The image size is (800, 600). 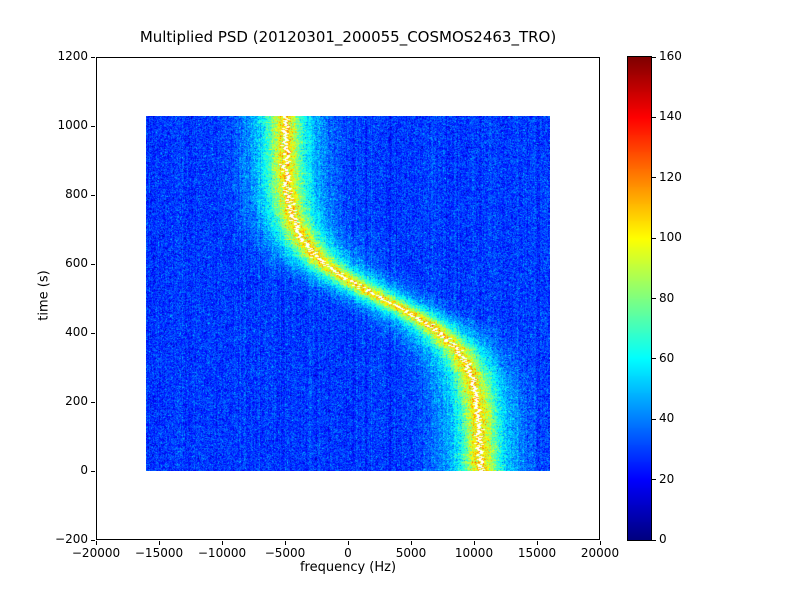 What do you see at coordinates (670, 56) in the screenshot?
I see `colorbar-tick-label: 160` at bounding box center [670, 56].